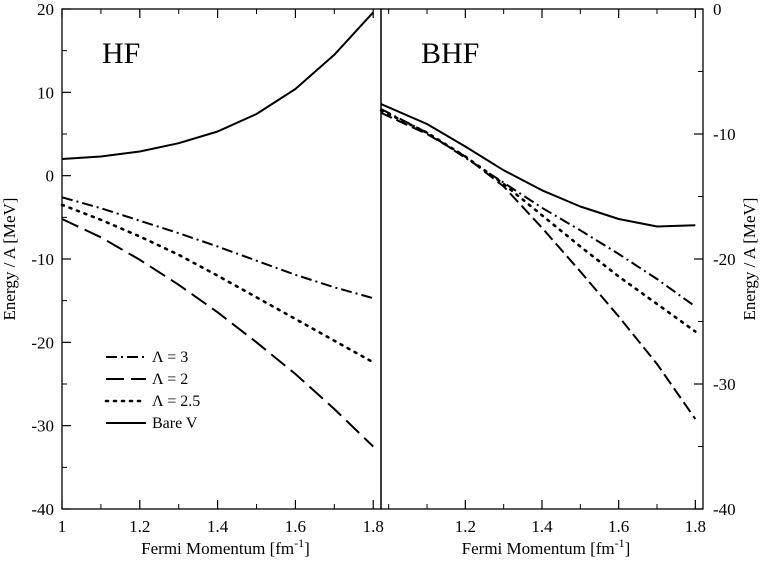 The height and width of the screenshot is (564, 763). Describe the element at coordinates (62, 526) in the screenshot. I see `x-tick-label: 1` at that location.